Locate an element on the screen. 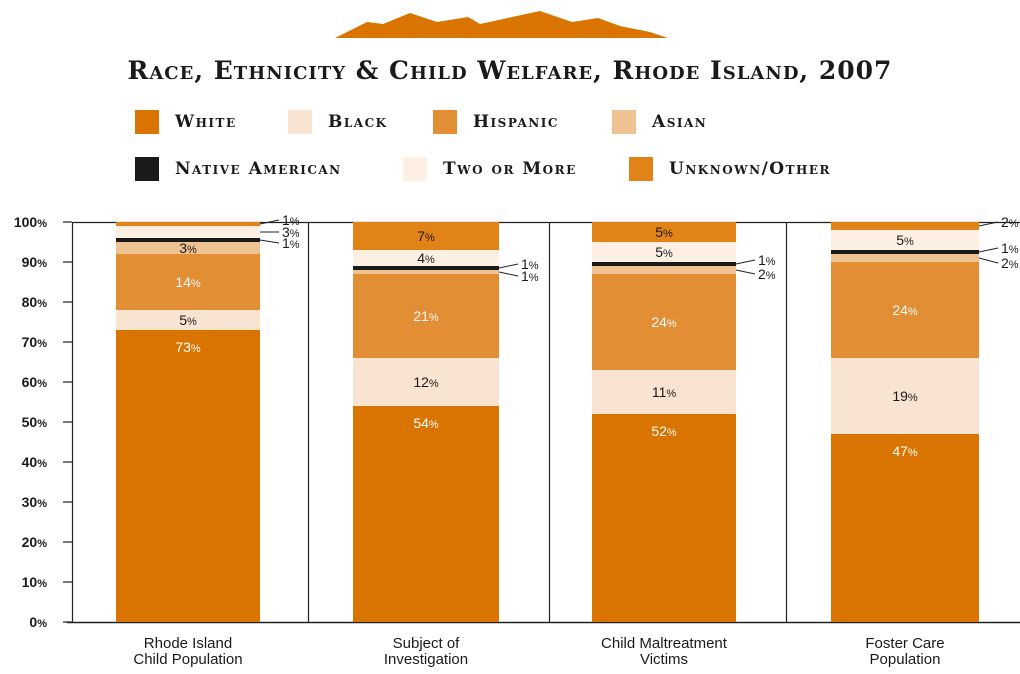 Image resolution: width=1020 pixels, height=674 pixels. bar-value-label: 12% is located at coordinates (426, 382).